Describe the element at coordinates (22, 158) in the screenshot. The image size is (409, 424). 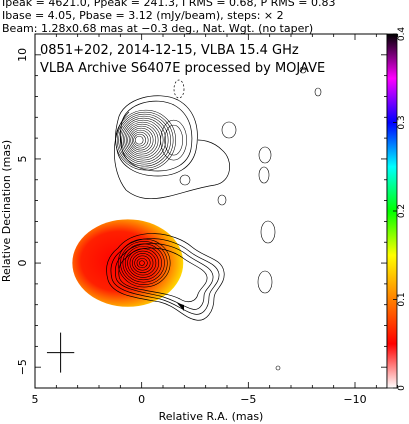
I see `y-tick-label: 5` at that location.